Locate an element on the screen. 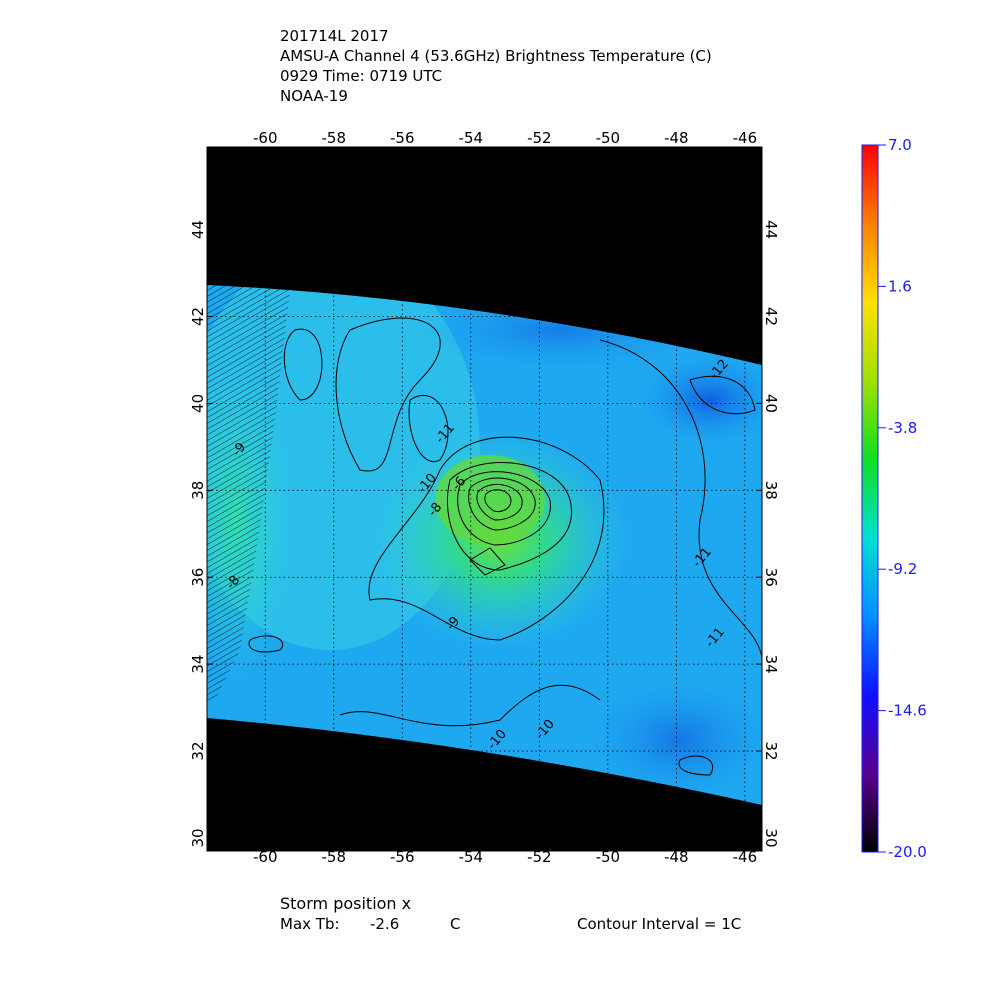 The height and width of the screenshot is (1004, 1000). colorbar-label: -14.6 is located at coordinates (907, 711).